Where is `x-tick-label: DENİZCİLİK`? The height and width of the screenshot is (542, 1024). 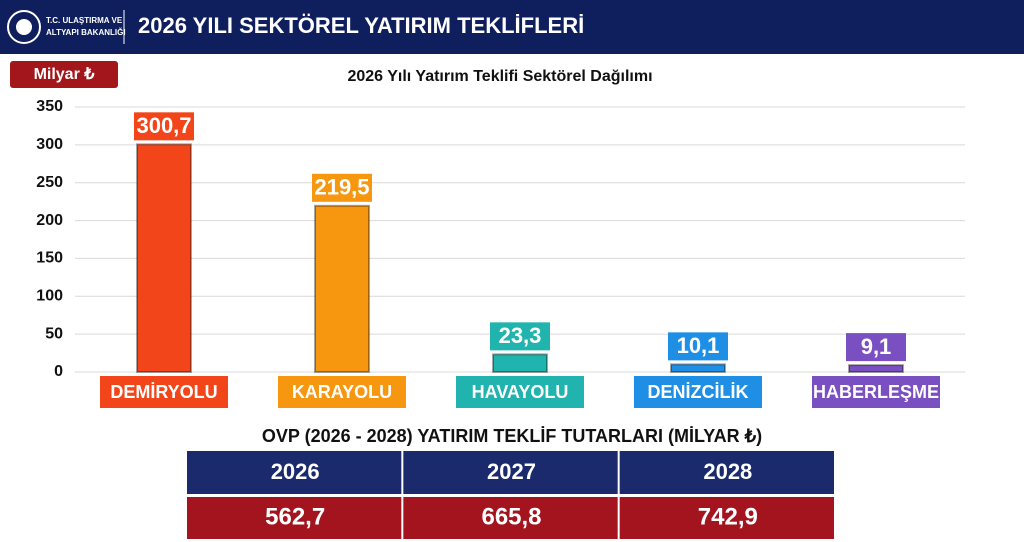
x-tick-label: DENİZCİLİK is located at coordinates (698, 392).